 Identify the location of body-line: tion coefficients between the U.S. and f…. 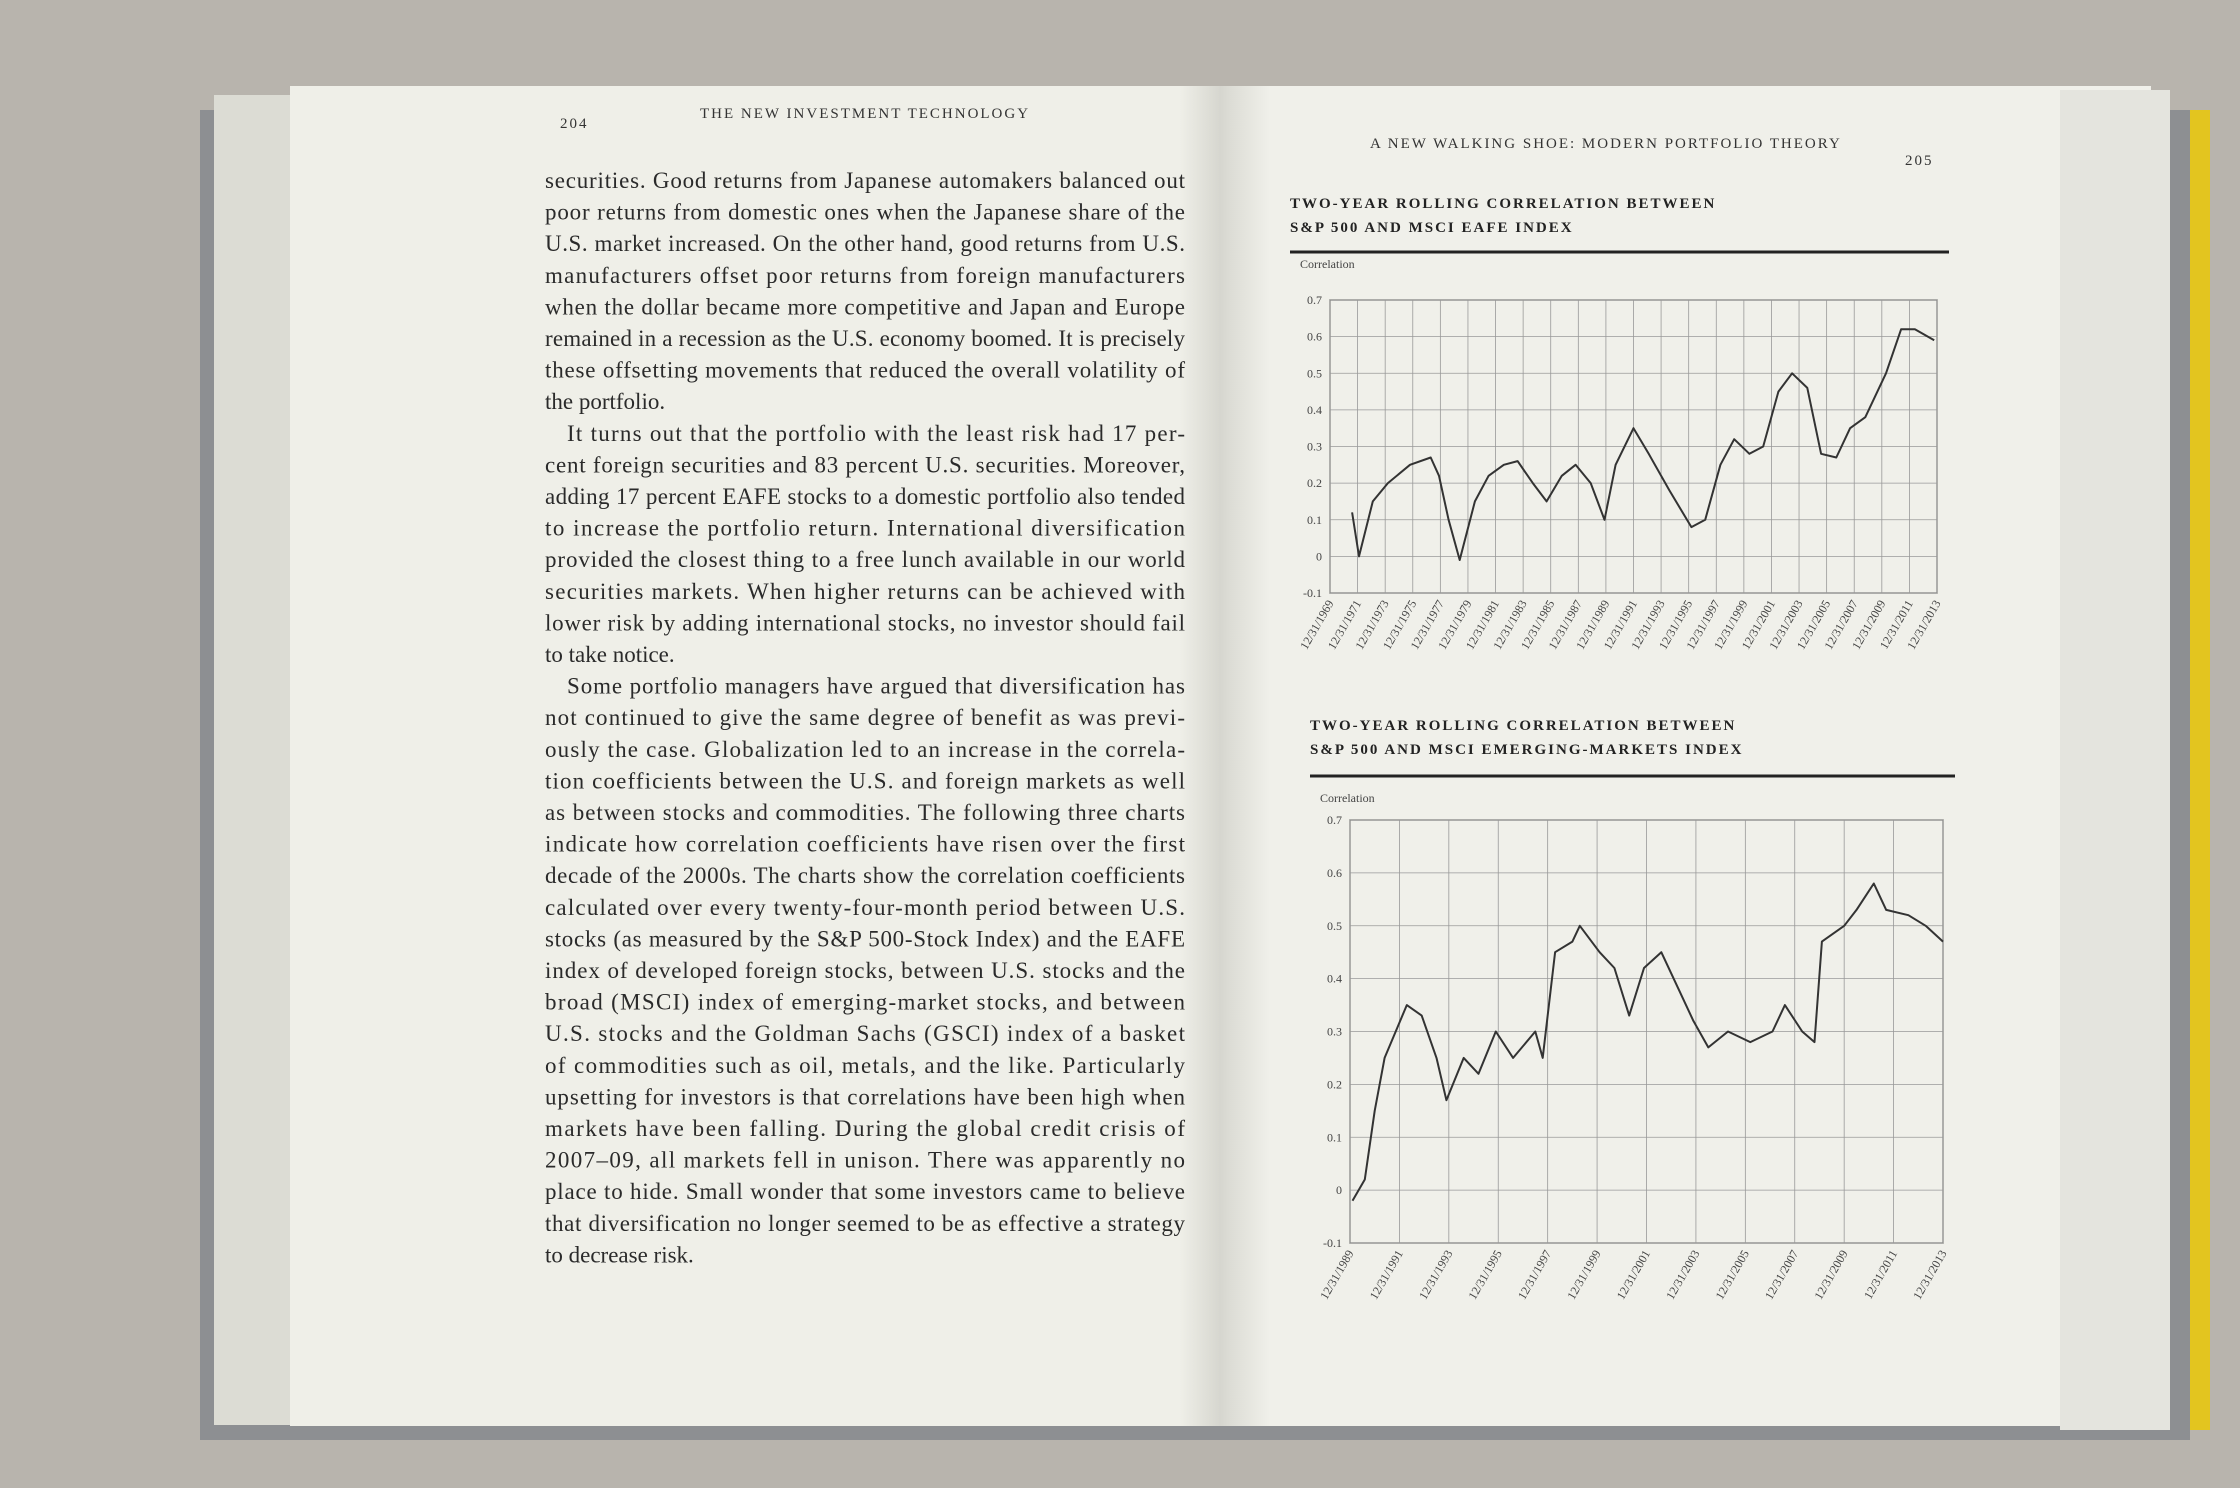
(865, 780).